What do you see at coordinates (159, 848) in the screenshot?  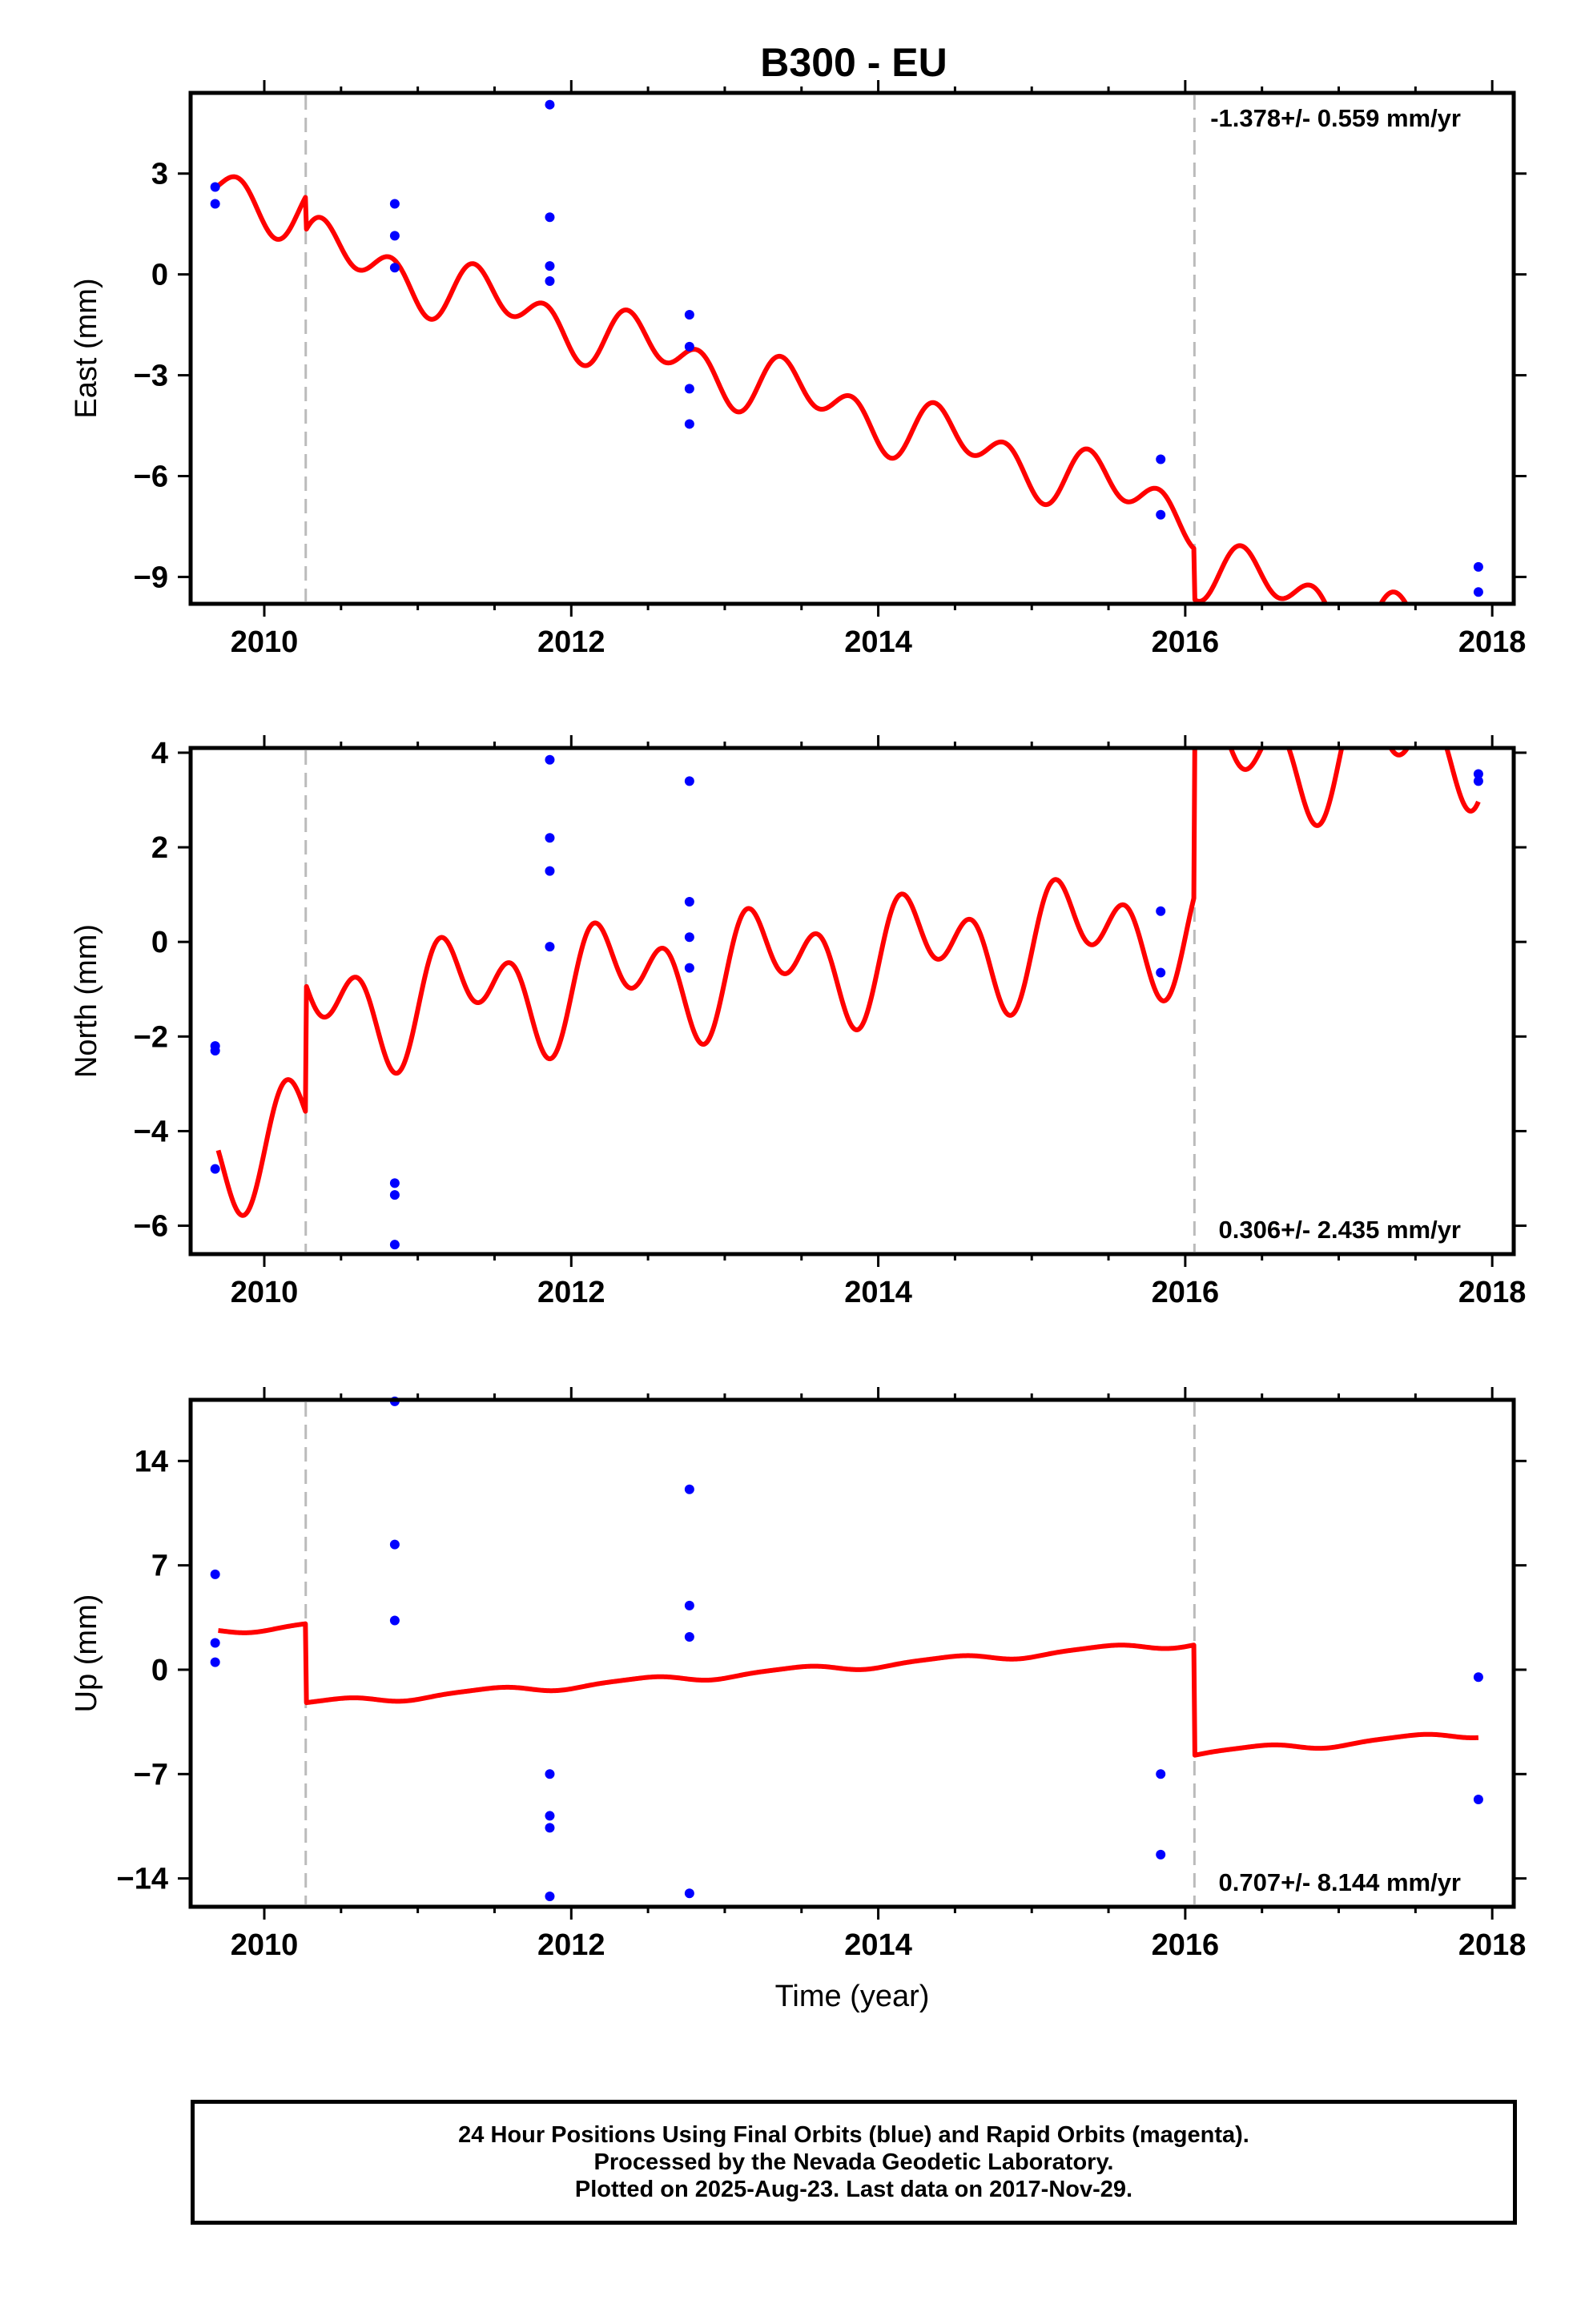 I see `y-tick-label: 2` at bounding box center [159, 848].